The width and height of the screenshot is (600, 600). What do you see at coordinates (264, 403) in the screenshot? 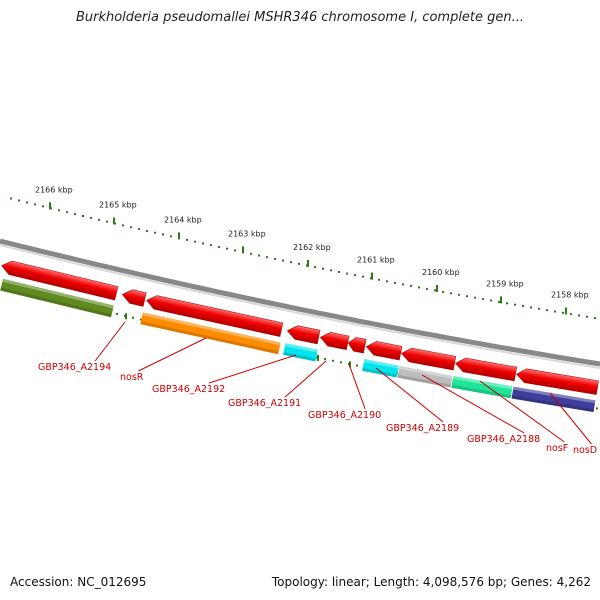
I see `gene-label: GBP346_A2191` at bounding box center [264, 403].